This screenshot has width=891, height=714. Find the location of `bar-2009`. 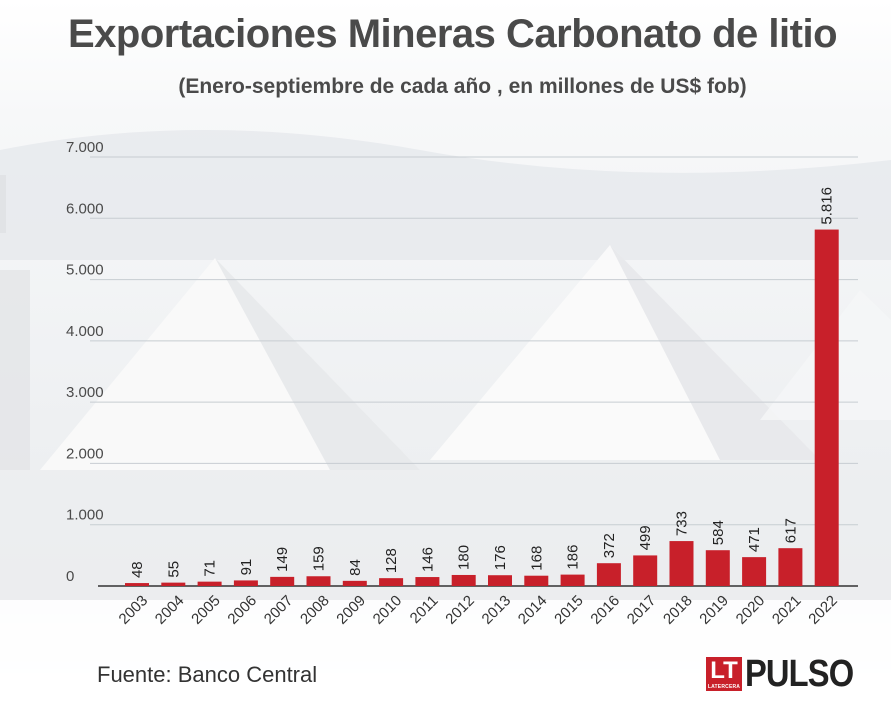

bar-2009 is located at coordinates (354, 583).